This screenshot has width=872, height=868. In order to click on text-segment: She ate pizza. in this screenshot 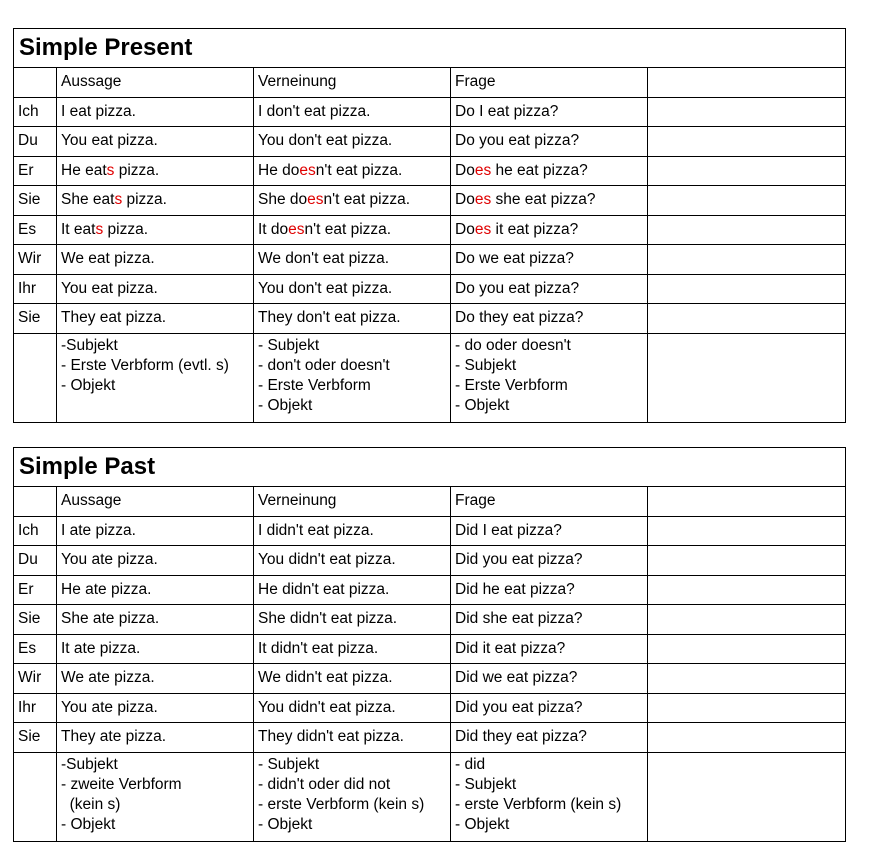, I will do `click(110, 619)`.